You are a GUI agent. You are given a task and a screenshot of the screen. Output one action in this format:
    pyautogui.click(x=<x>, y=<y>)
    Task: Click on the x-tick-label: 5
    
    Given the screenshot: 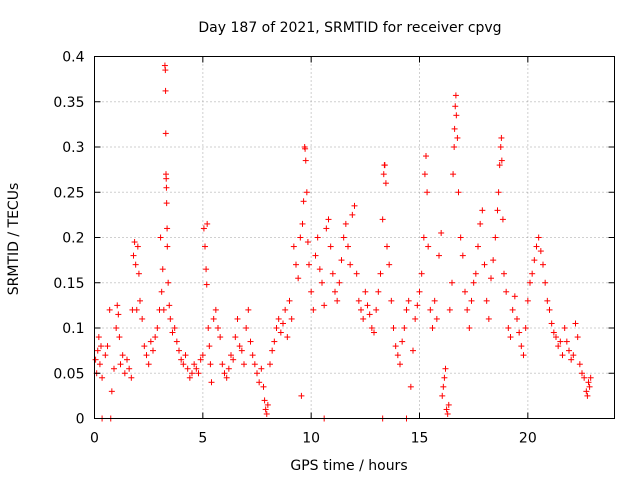 What is the action you would take?
    pyautogui.click(x=202, y=439)
    